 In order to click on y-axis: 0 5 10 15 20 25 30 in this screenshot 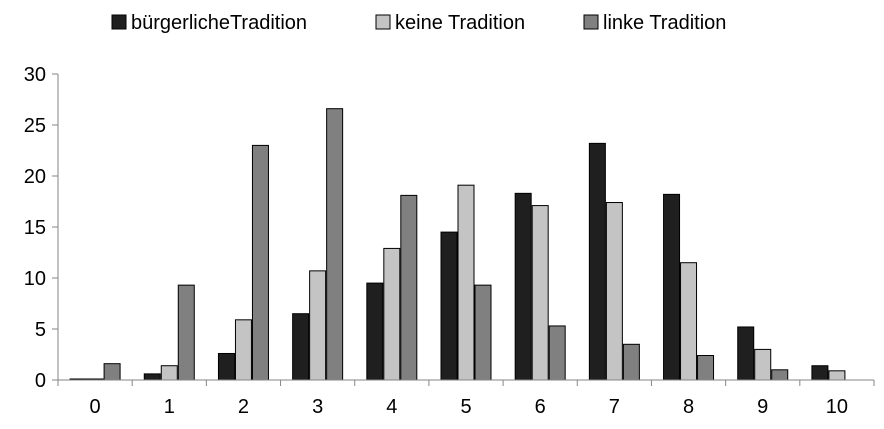, I will do `click(41, 228)`.